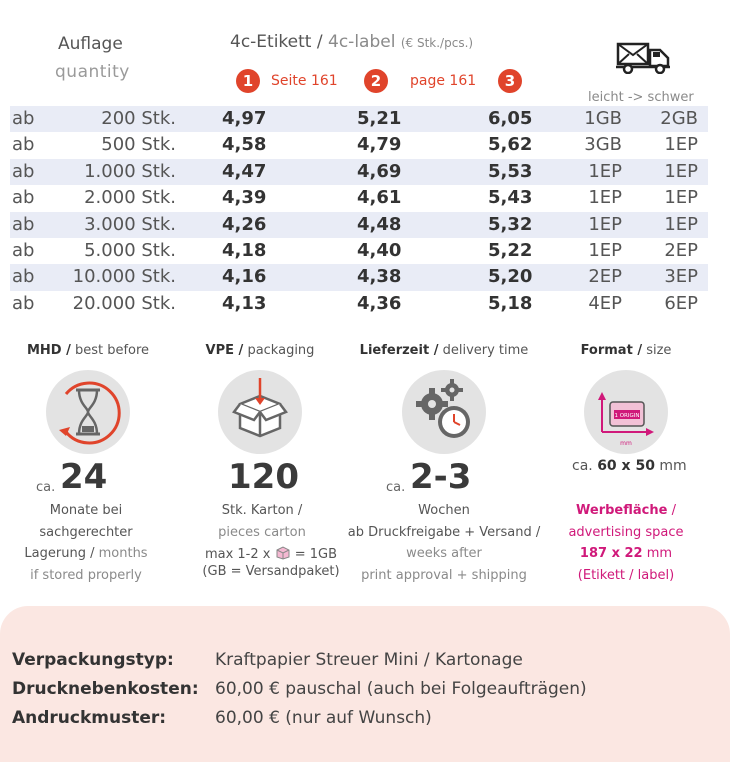 Image resolution: width=730 pixels, height=762 pixels. I want to click on cell-qty: 1.000 Stk., so click(130, 171).